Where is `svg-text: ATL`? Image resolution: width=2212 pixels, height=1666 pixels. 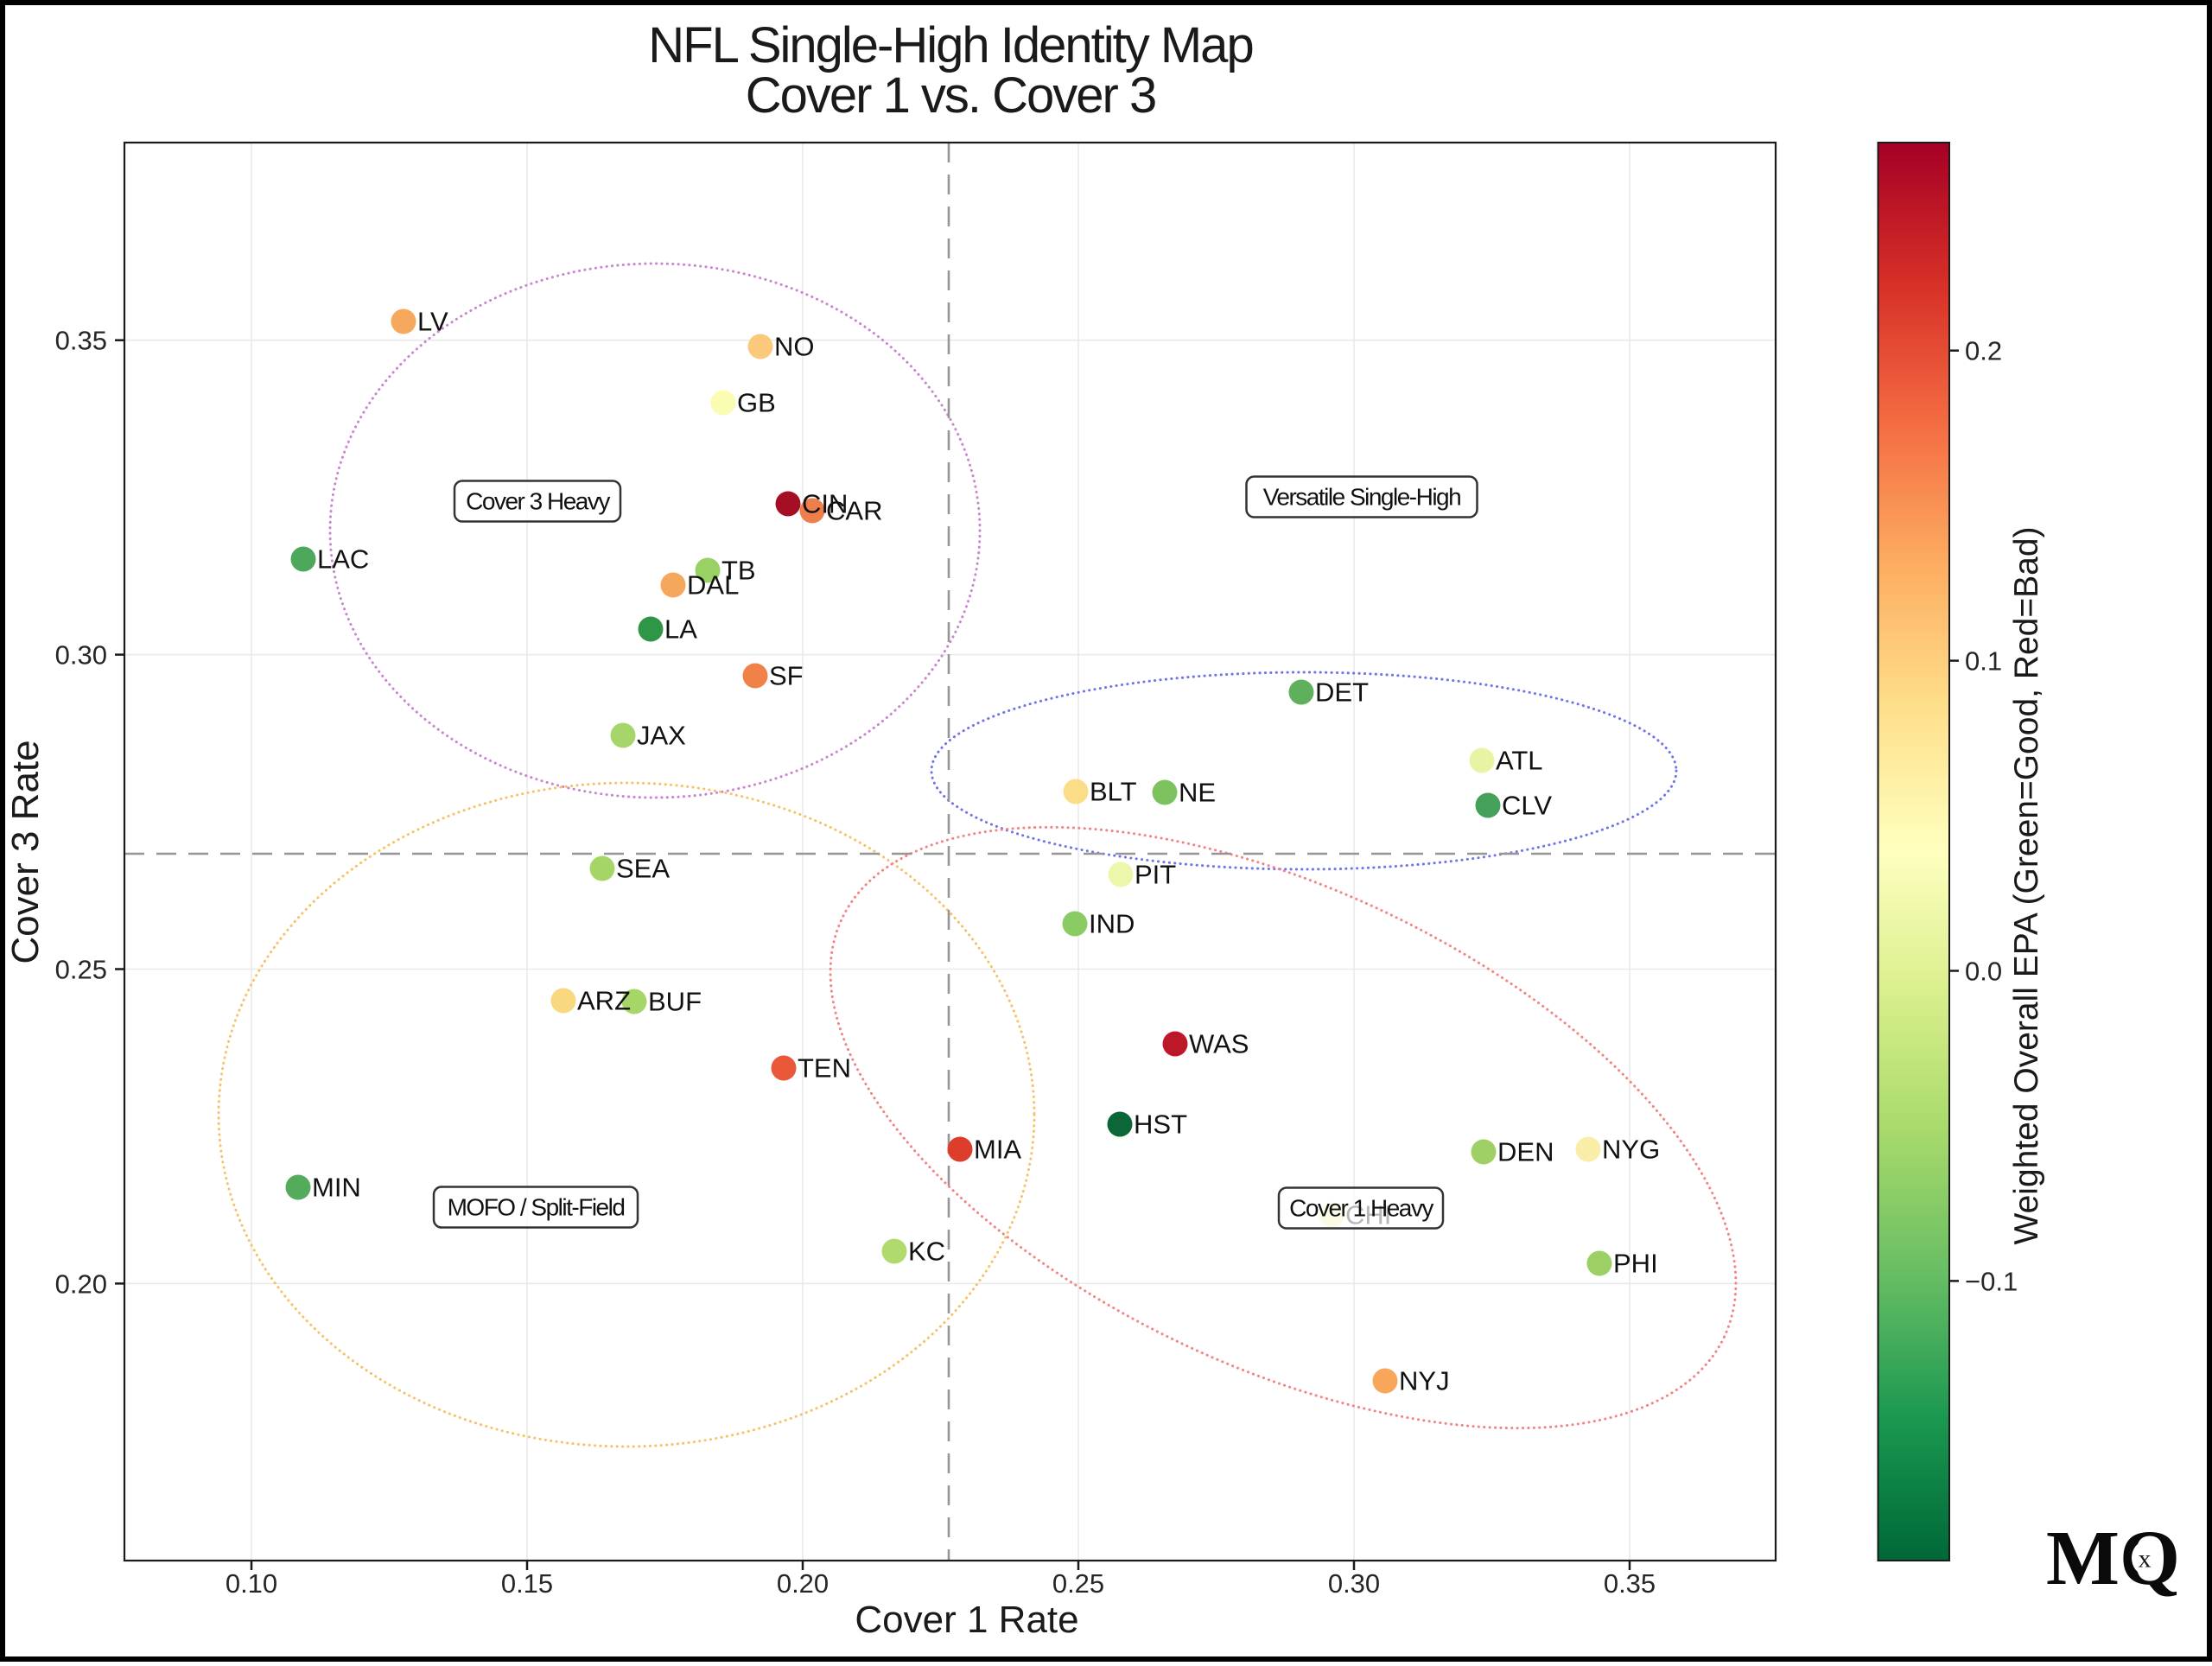 svg-text: ATL is located at coordinates (1519, 761).